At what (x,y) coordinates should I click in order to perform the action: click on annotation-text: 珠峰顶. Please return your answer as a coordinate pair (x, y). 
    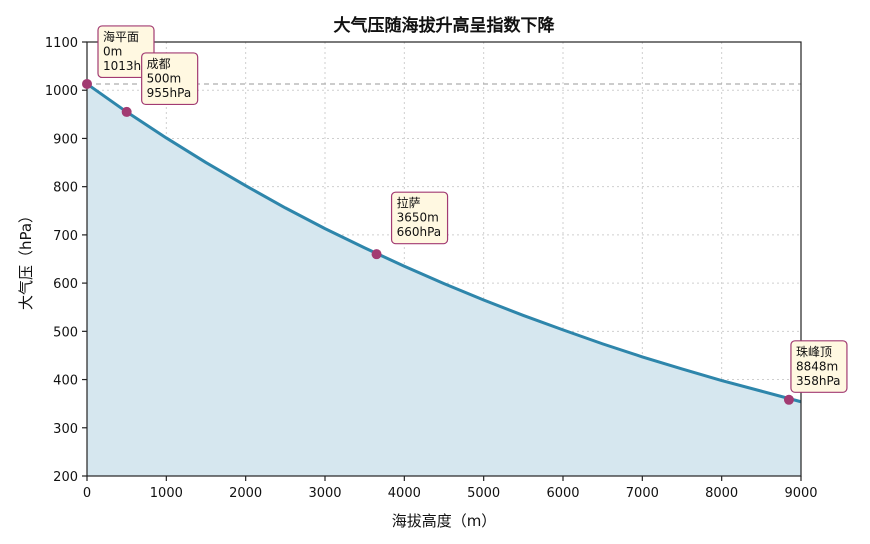
    Looking at the image, I should click on (814, 352).